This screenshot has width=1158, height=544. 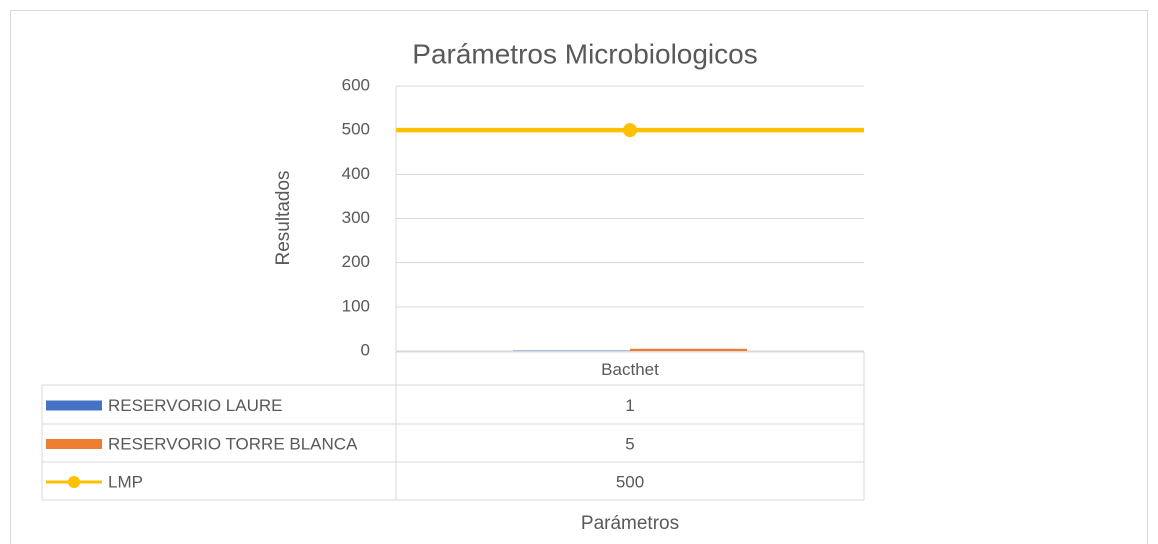 I want to click on y-tick-label: 400, so click(x=356, y=173).